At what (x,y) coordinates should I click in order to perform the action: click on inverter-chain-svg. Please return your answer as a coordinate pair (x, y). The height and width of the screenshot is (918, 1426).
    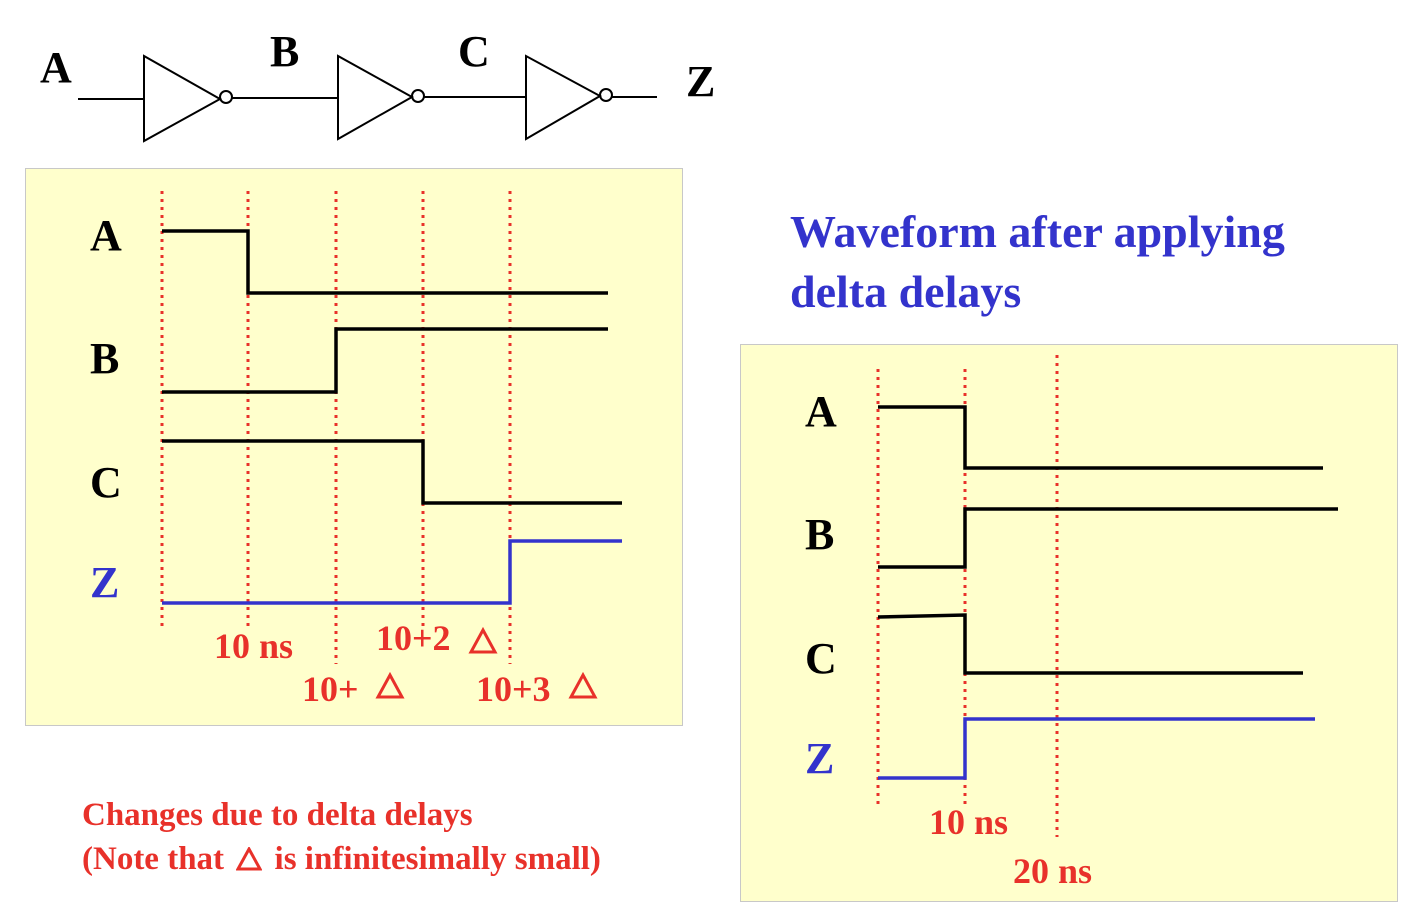
    Looking at the image, I should click on (367, 98).